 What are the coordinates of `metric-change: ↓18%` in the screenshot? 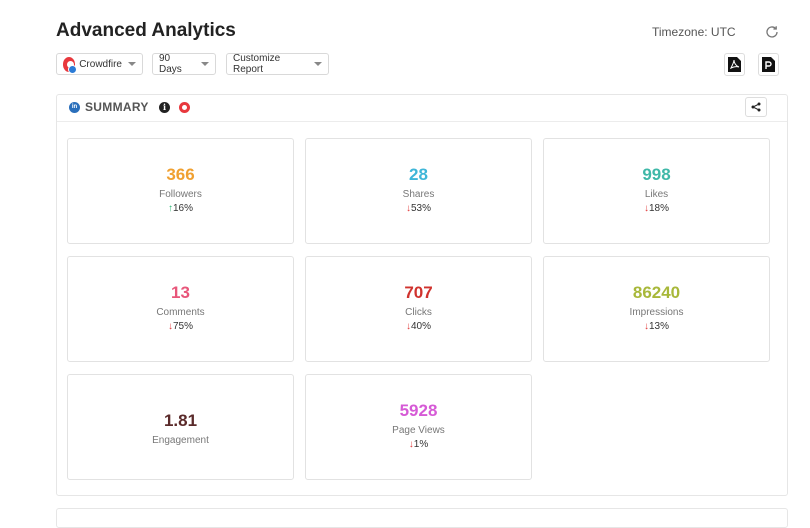 It's located at (656, 208).